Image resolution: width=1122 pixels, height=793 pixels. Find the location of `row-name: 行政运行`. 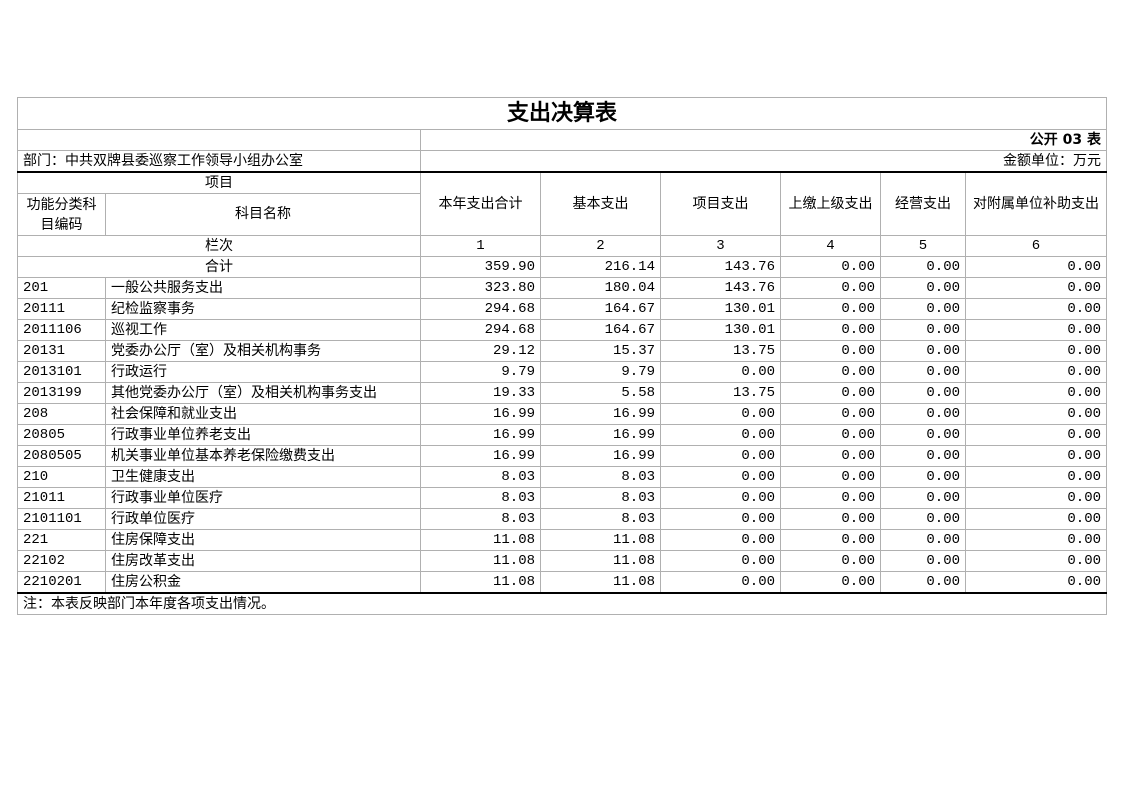

row-name: 行政运行 is located at coordinates (263, 372).